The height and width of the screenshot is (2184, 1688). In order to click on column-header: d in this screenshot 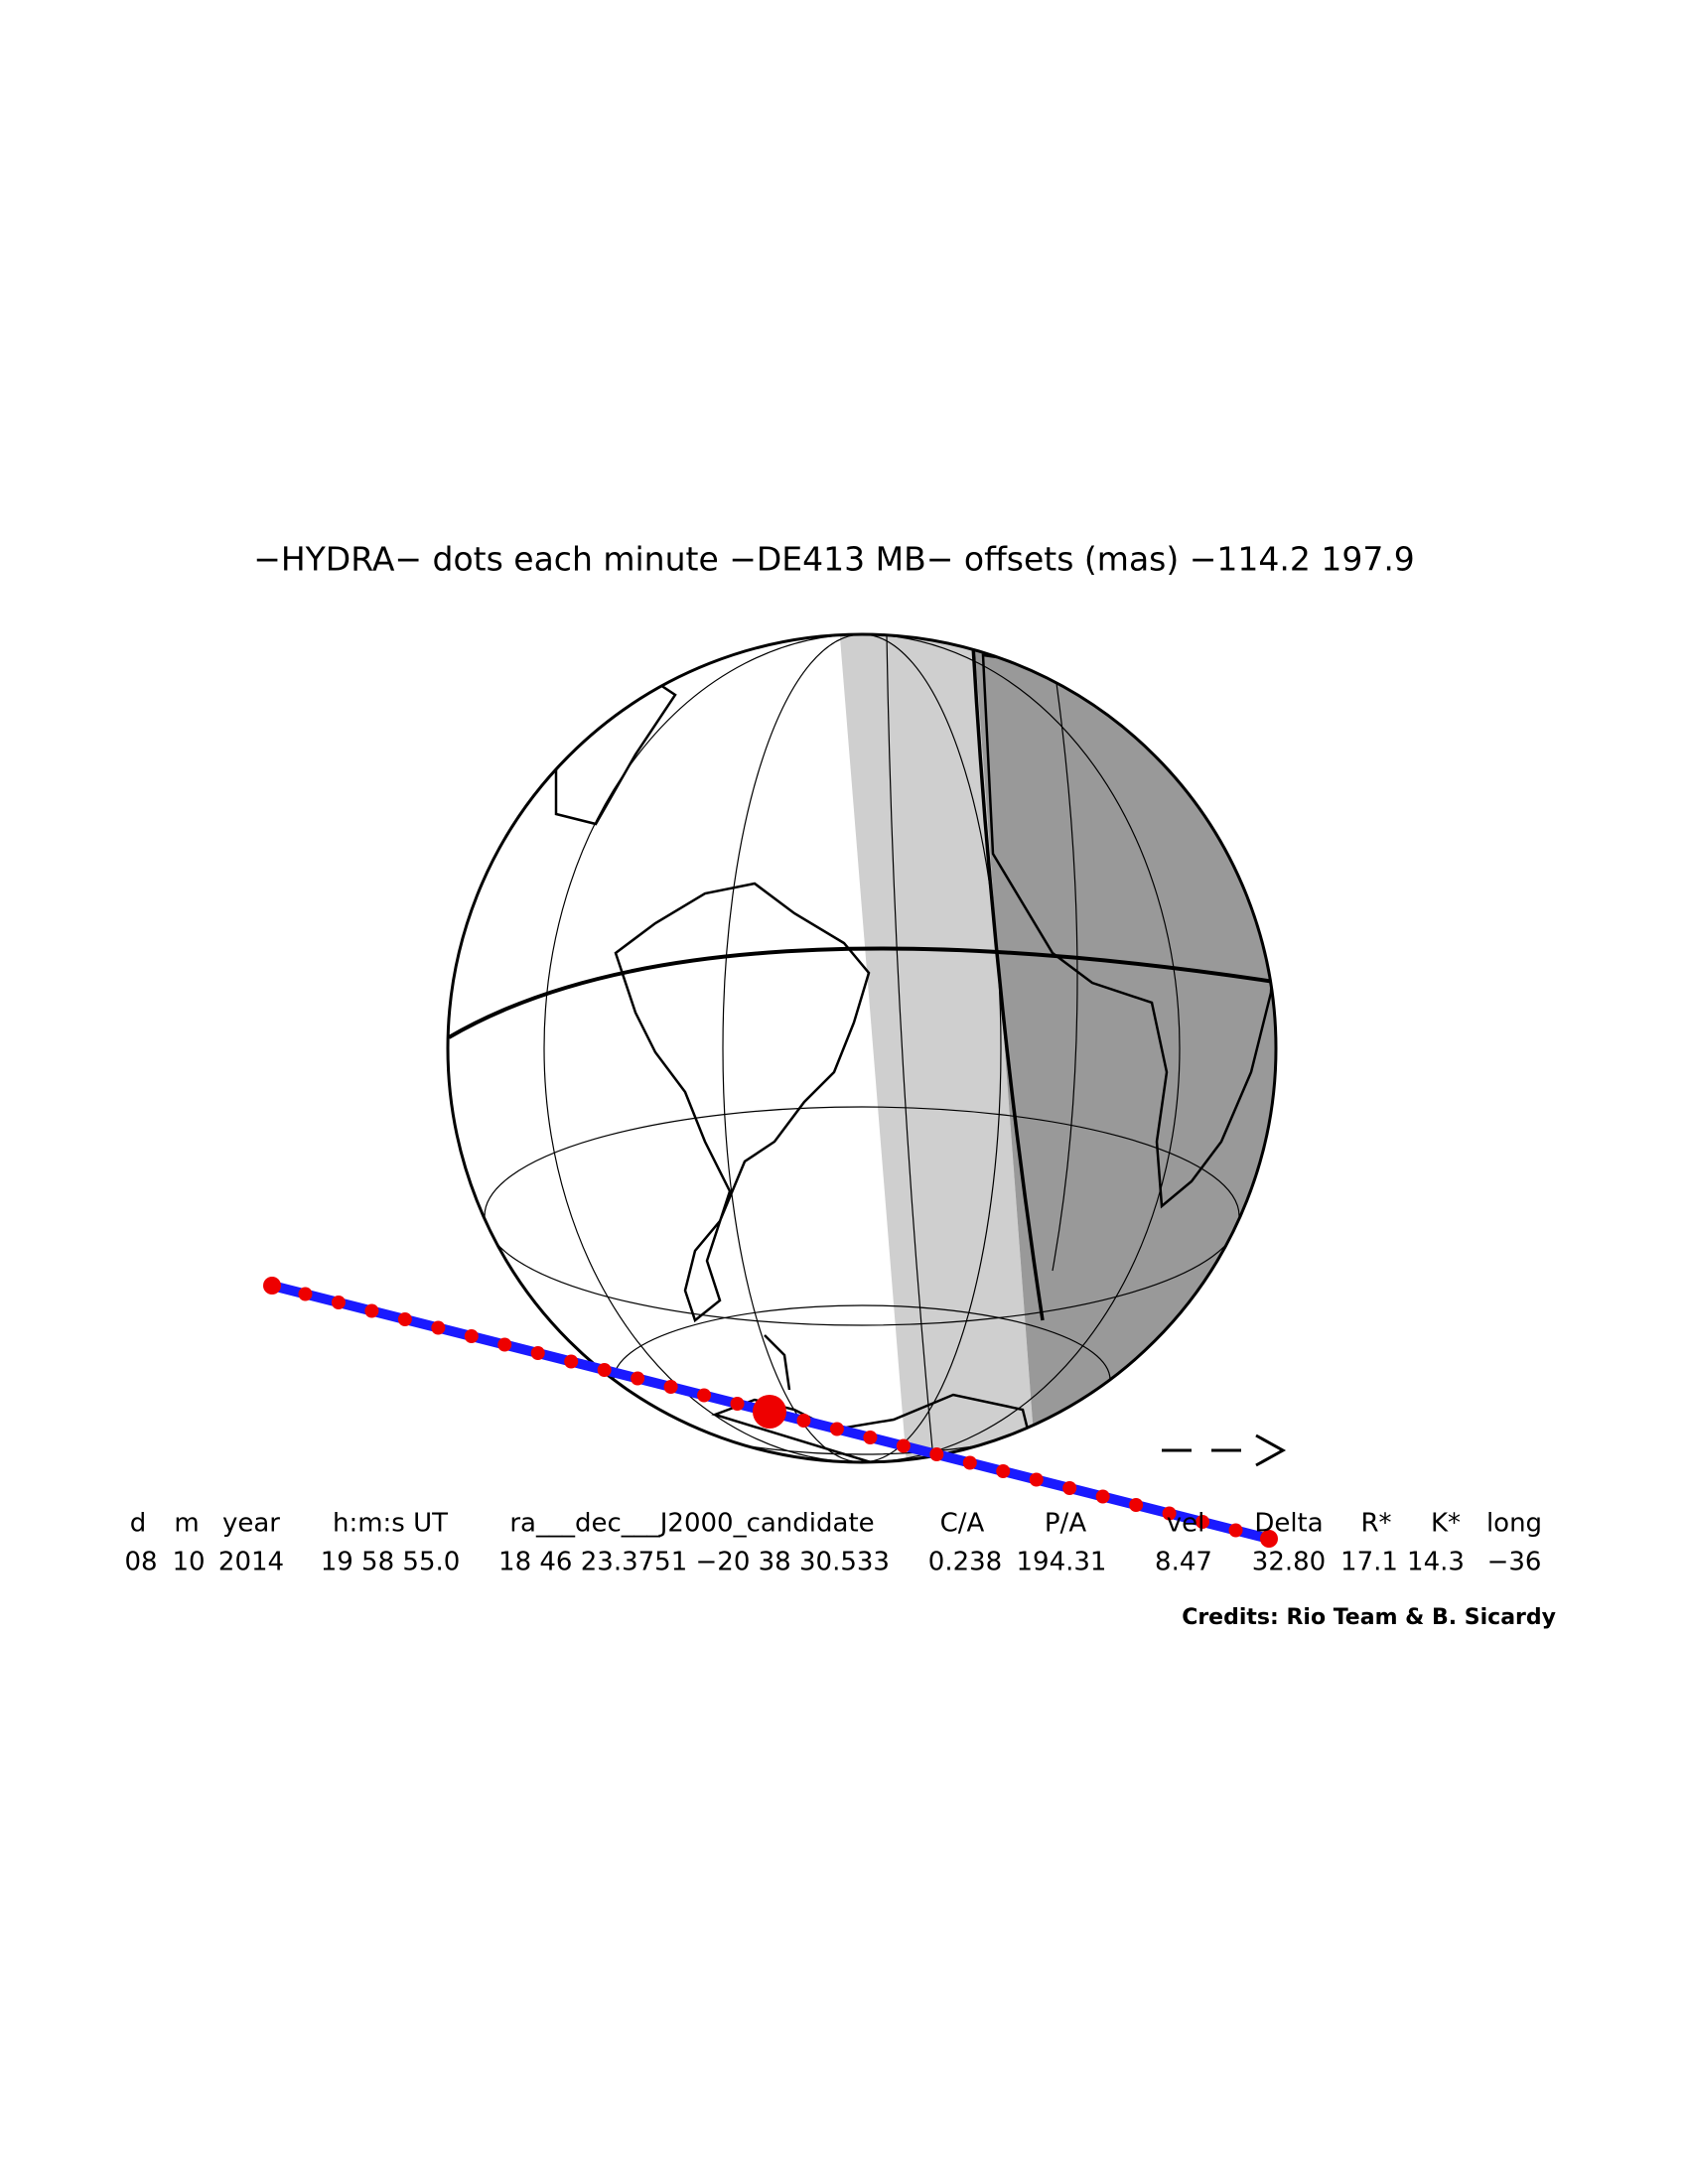, I will do `click(138, 1524)`.